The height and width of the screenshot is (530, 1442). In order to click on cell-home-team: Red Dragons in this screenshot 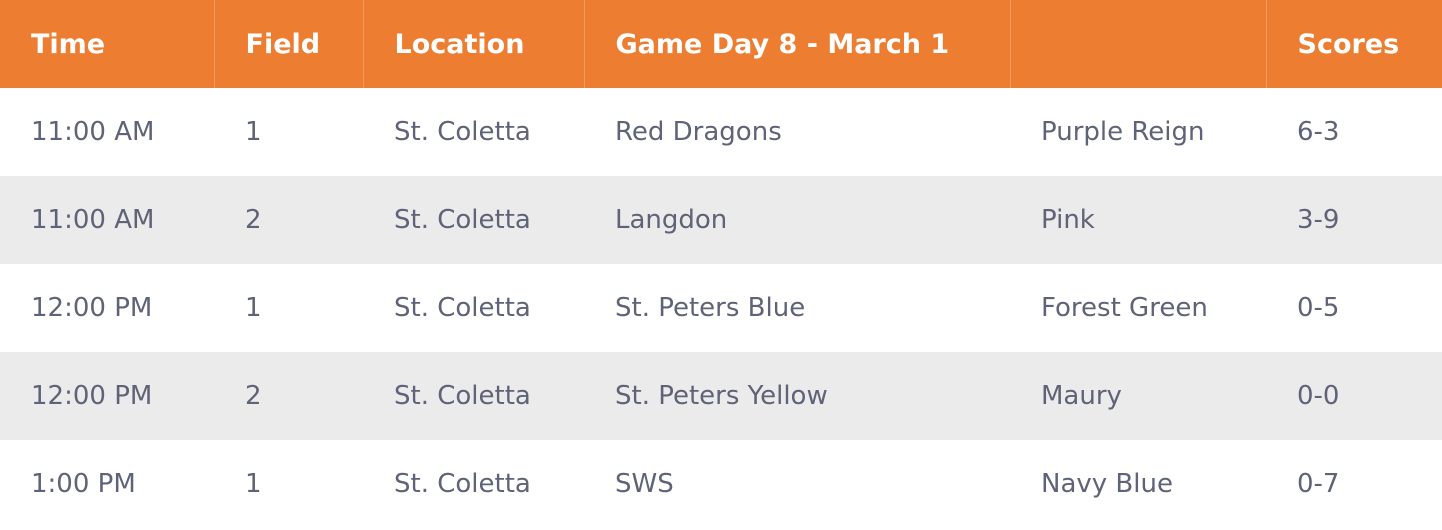, I will do `click(698, 132)`.